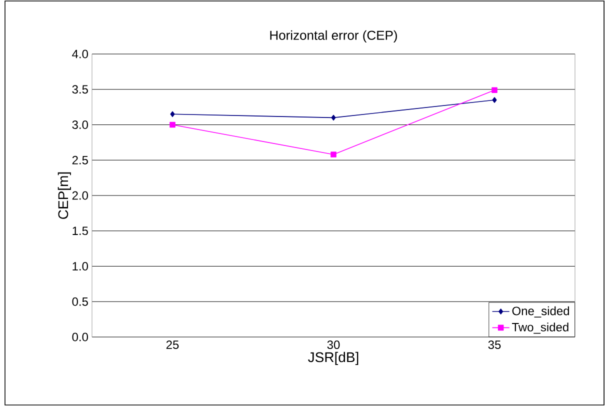  What do you see at coordinates (494, 345) in the screenshot?
I see `x-tick-label: 35` at bounding box center [494, 345].